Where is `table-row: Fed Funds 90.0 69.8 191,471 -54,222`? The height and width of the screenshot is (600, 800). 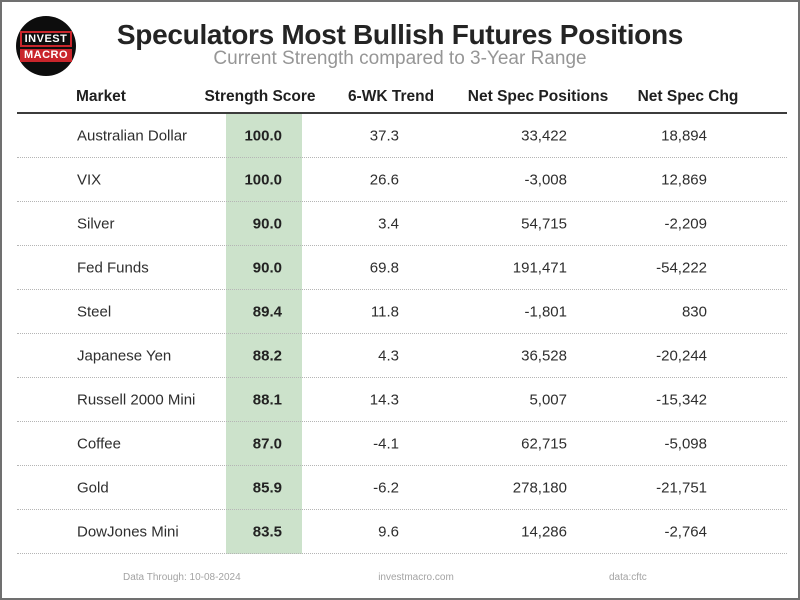 table-row: Fed Funds 90.0 69.8 191,471 -54,222 is located at coordinates (402, 268).